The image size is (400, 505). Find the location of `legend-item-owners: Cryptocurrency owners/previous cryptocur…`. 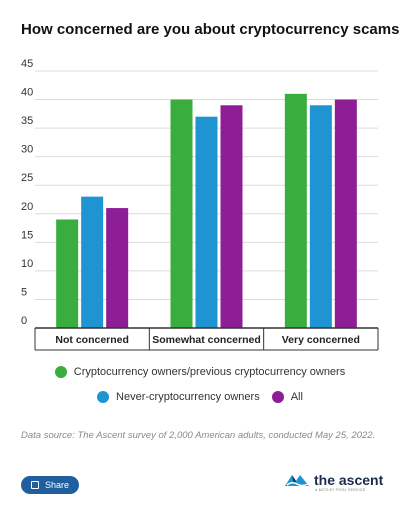

legend-item-owners: Cryptocurrency owners/previous cryptocur… is located at coordinates (200, 372).